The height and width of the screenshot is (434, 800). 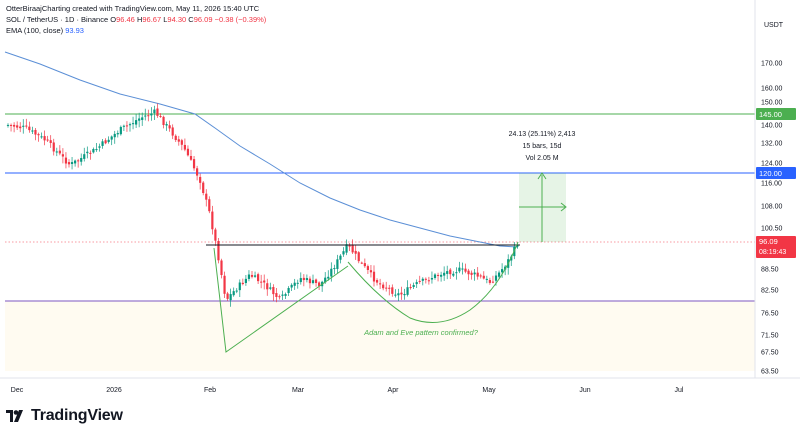 What do you see at coordinates (772, 229) in the screenshot?
I see `y-tick-label: 100.50` at bounding box center [772, 229].